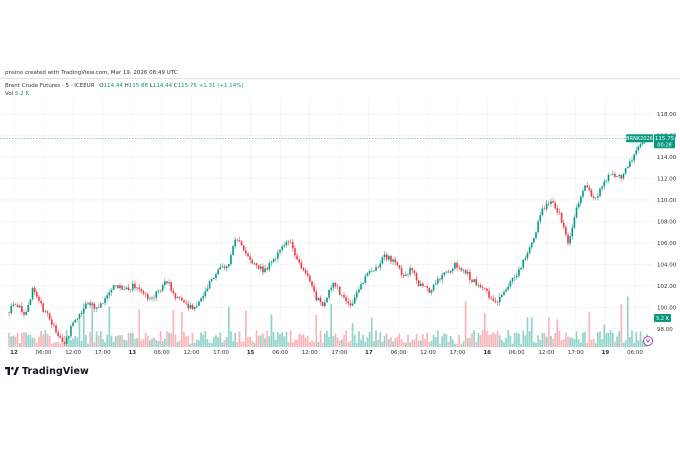  What do you see at coordinates (101, 86) in the screenshot?
I see `open-label: O` at bounding box center [101, 86].